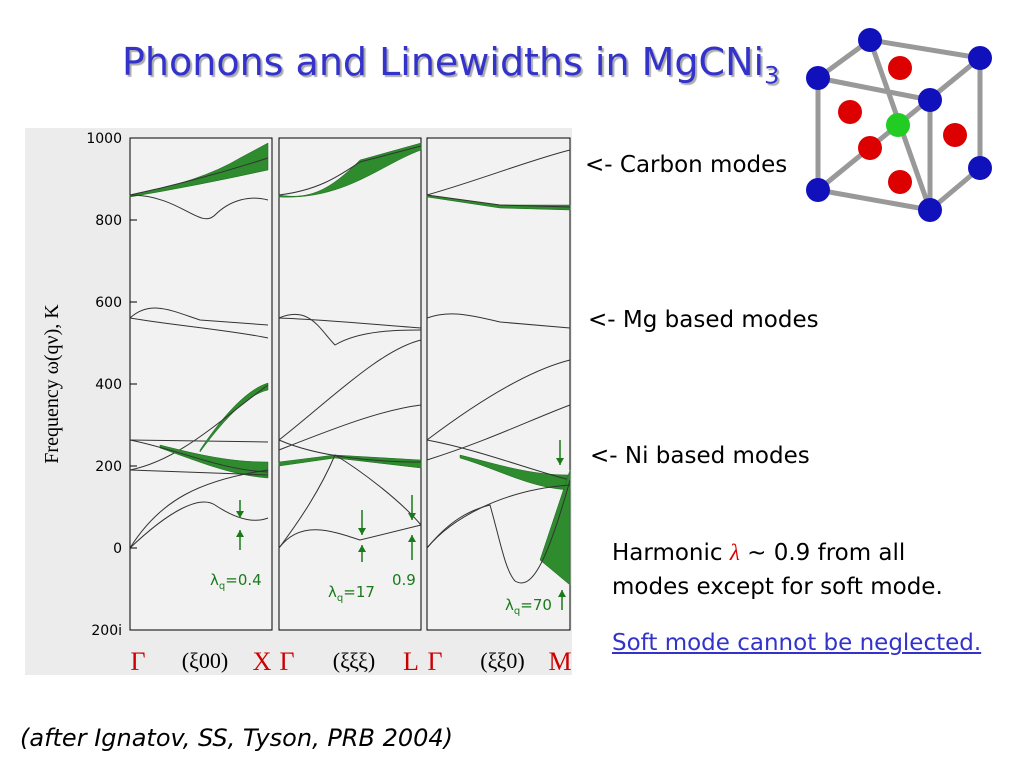  I want to click on lambda-label: 0.9, so click(404, 580).